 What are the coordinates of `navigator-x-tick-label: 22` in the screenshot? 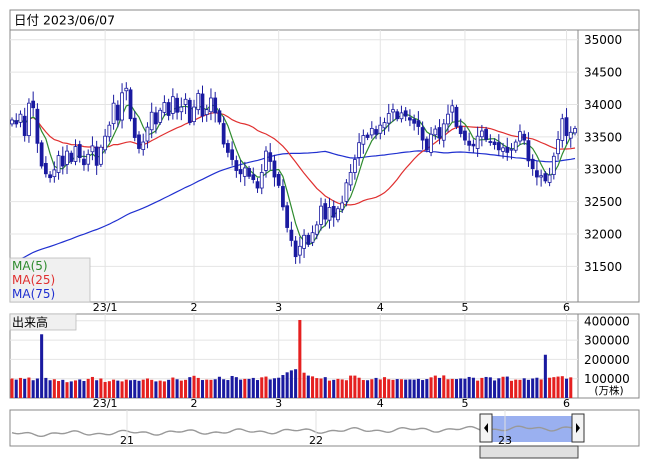 It's located at (316, 440).